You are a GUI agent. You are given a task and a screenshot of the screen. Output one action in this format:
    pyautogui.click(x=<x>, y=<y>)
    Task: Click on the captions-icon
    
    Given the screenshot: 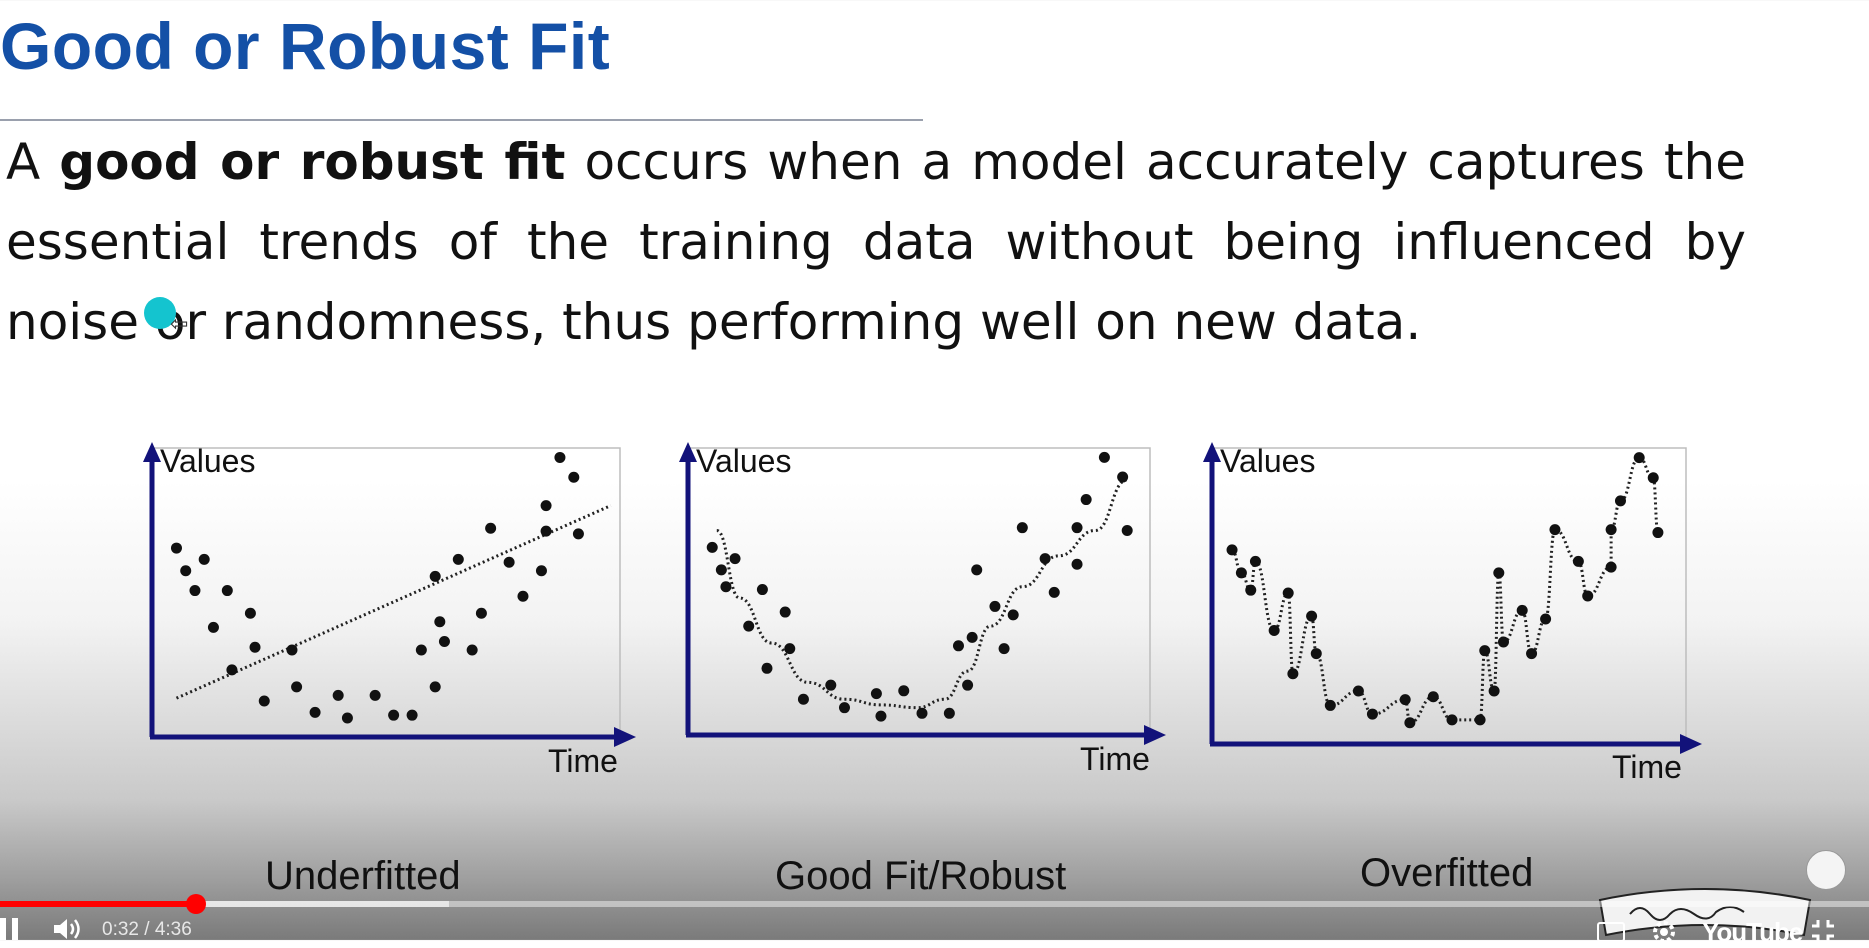 What is the action you would take?
    pyautogui.click(x=1611, y=932)
    